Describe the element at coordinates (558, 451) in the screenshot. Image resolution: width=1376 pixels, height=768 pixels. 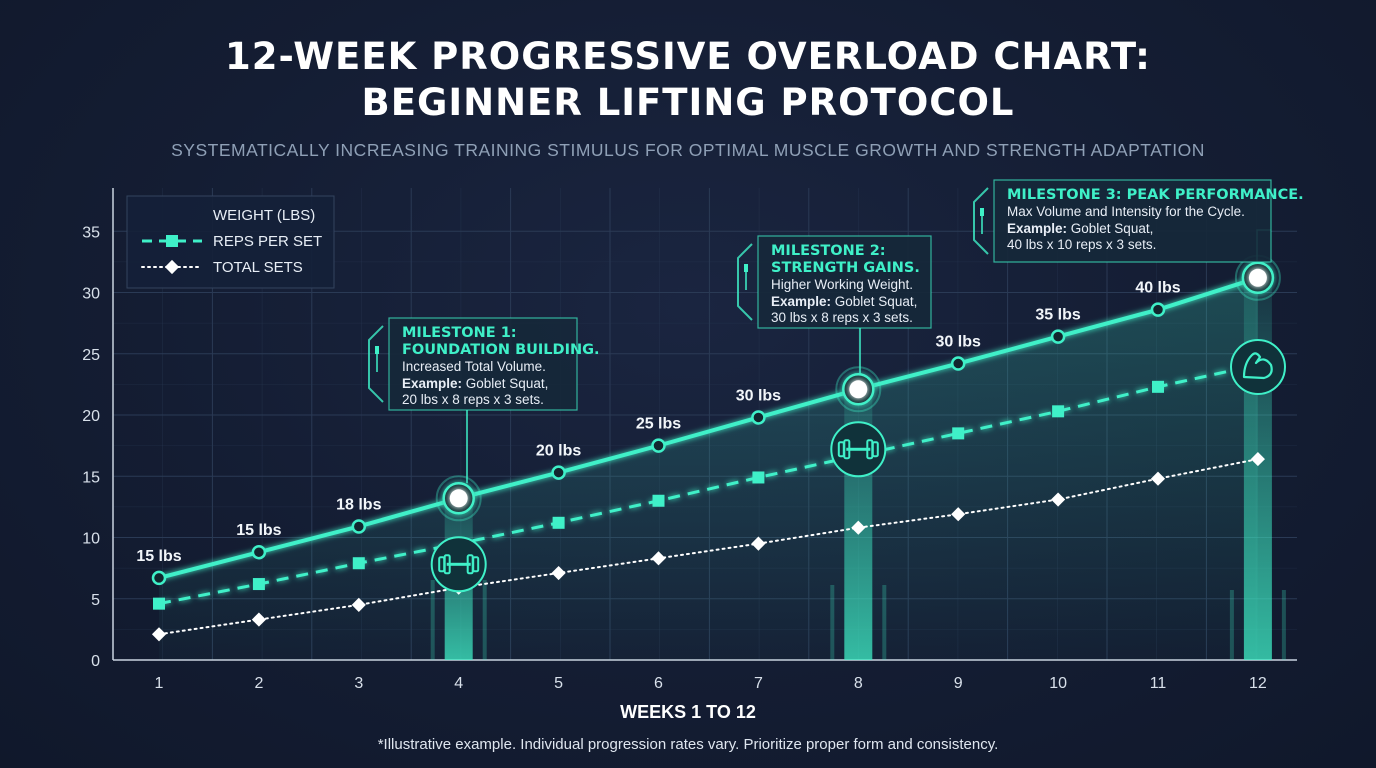
I see `weight-data-label: 20 lbs` at that location.